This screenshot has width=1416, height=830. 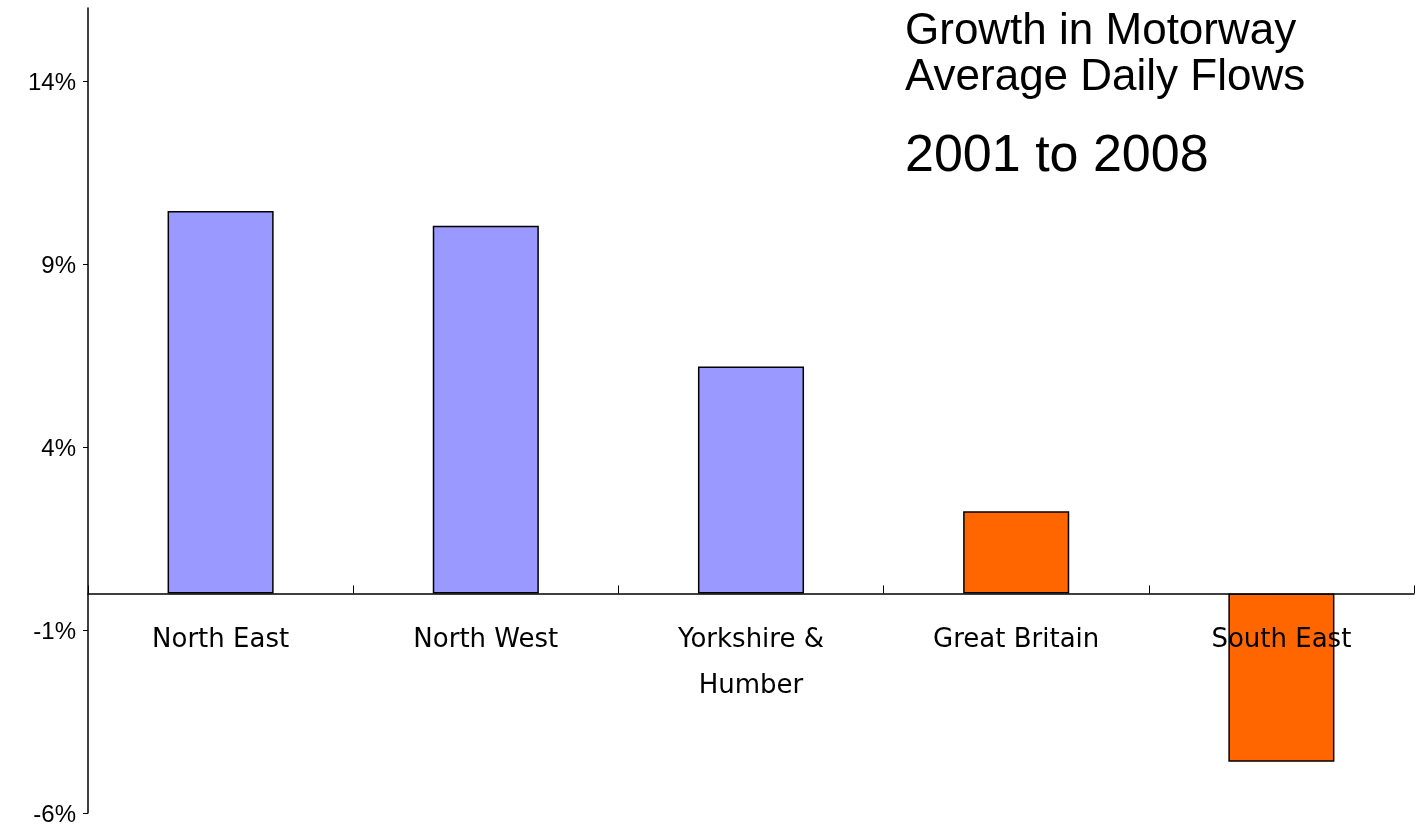 I want to click on y-tick-label: -6%, so click(x=54, y=813).